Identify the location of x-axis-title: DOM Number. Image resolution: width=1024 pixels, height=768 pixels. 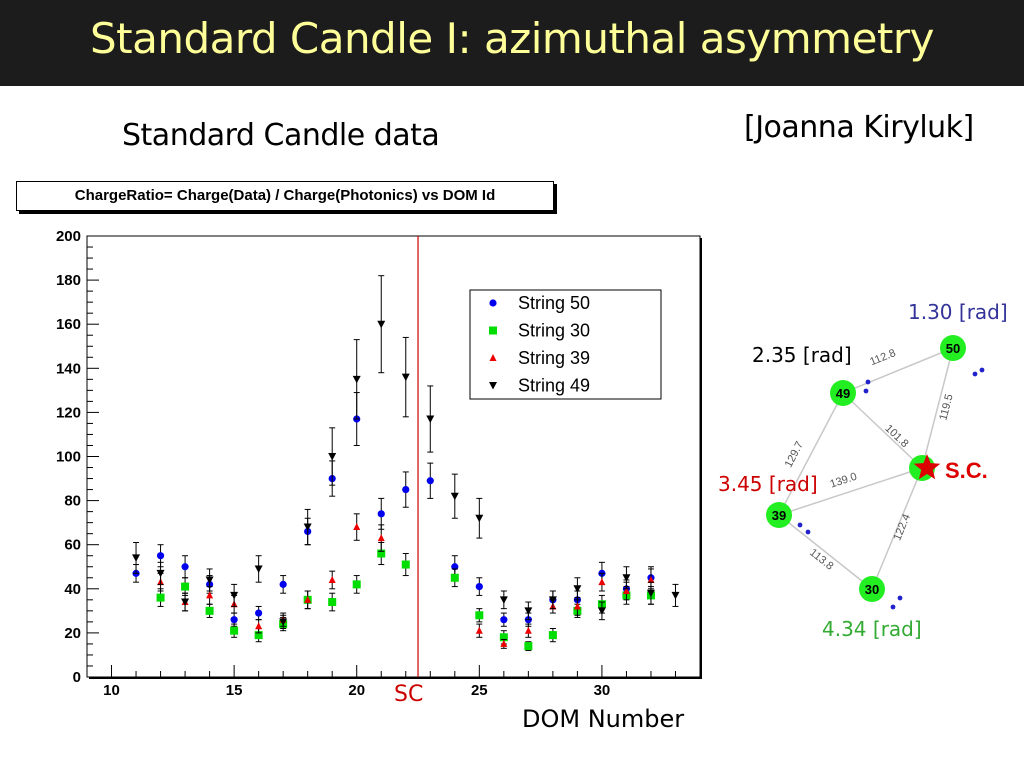
(603, 719).